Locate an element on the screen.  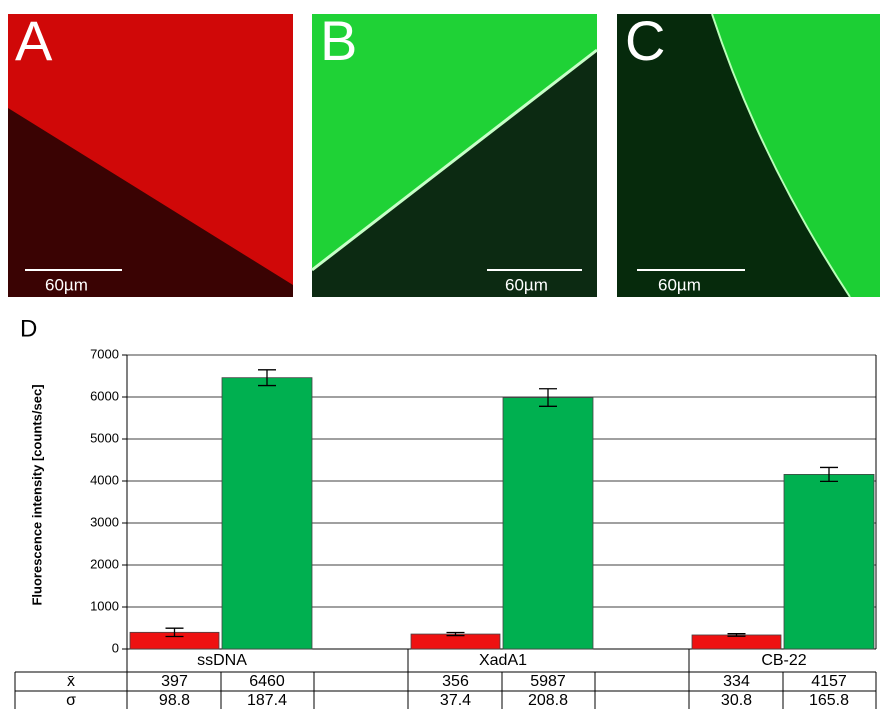
table-error: 187.4 is located at coordinates (267, 700).